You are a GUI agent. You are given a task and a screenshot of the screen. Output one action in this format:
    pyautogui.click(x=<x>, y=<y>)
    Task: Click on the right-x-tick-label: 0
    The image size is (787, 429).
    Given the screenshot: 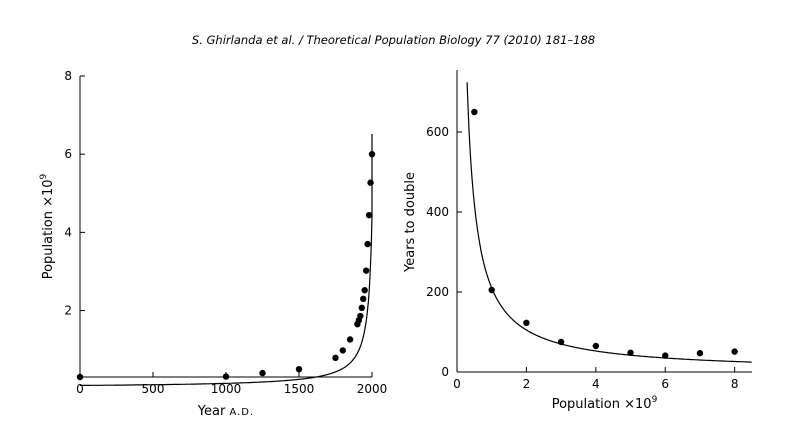 What is the action you would take?
    pyautogui.click(x=457, y=384)
    